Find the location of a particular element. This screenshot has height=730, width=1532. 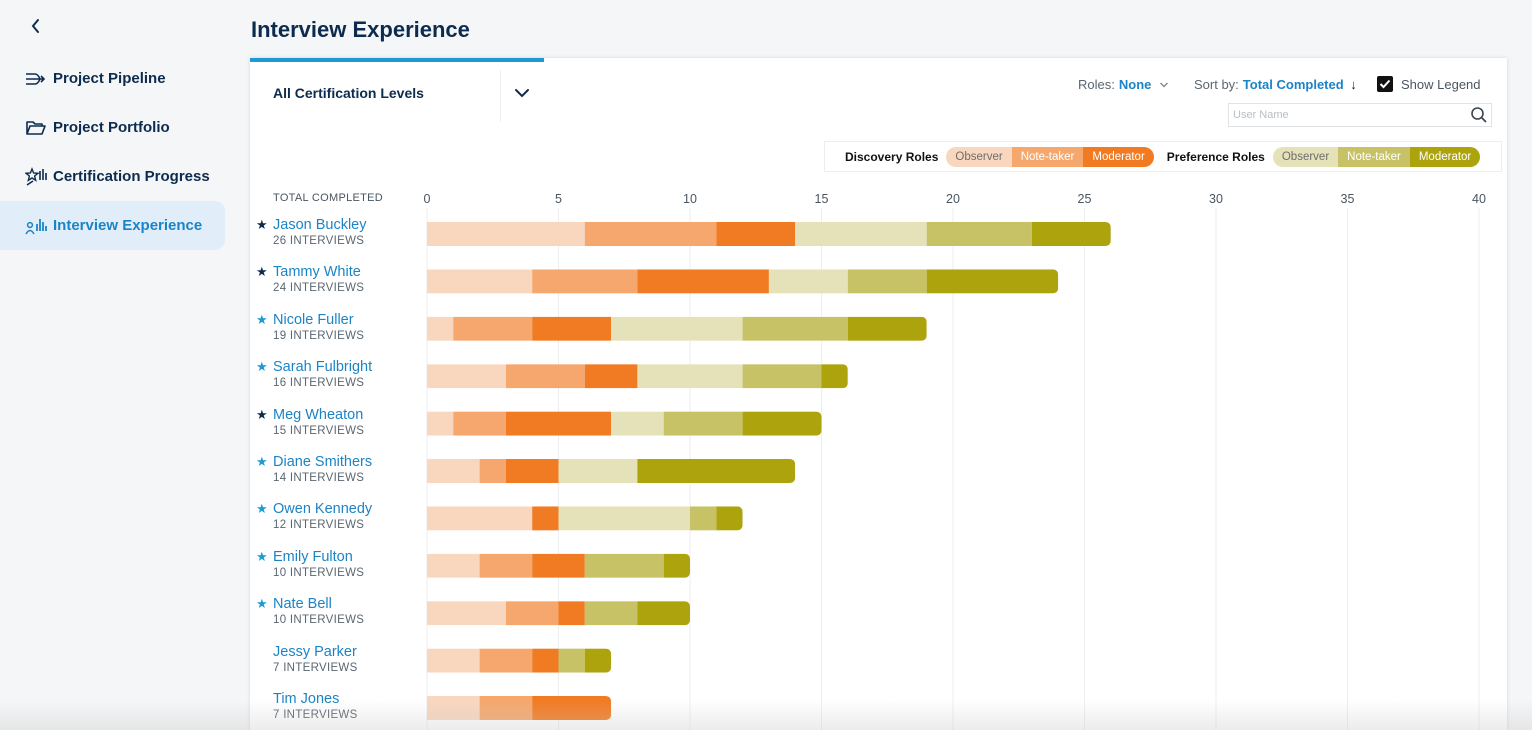

user-name-link: Nicole Fuller is located at coordinates (313, 319).